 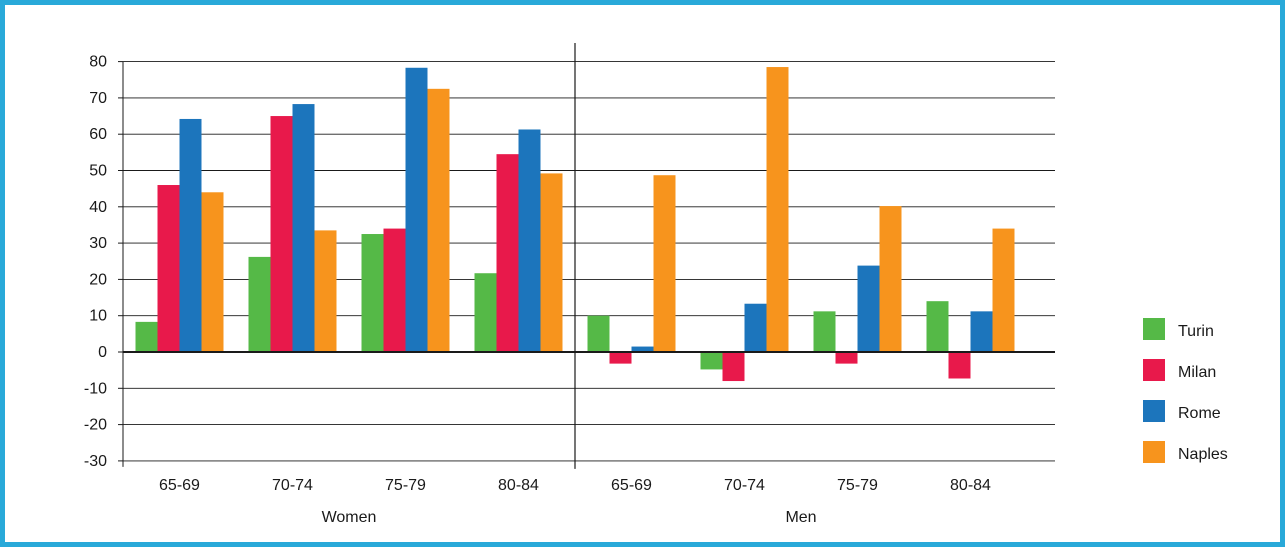 What do you see at coordinates (98, 62) in the screenshot?
I see `y-tick-label: 80` at bounding box center [98, 62].